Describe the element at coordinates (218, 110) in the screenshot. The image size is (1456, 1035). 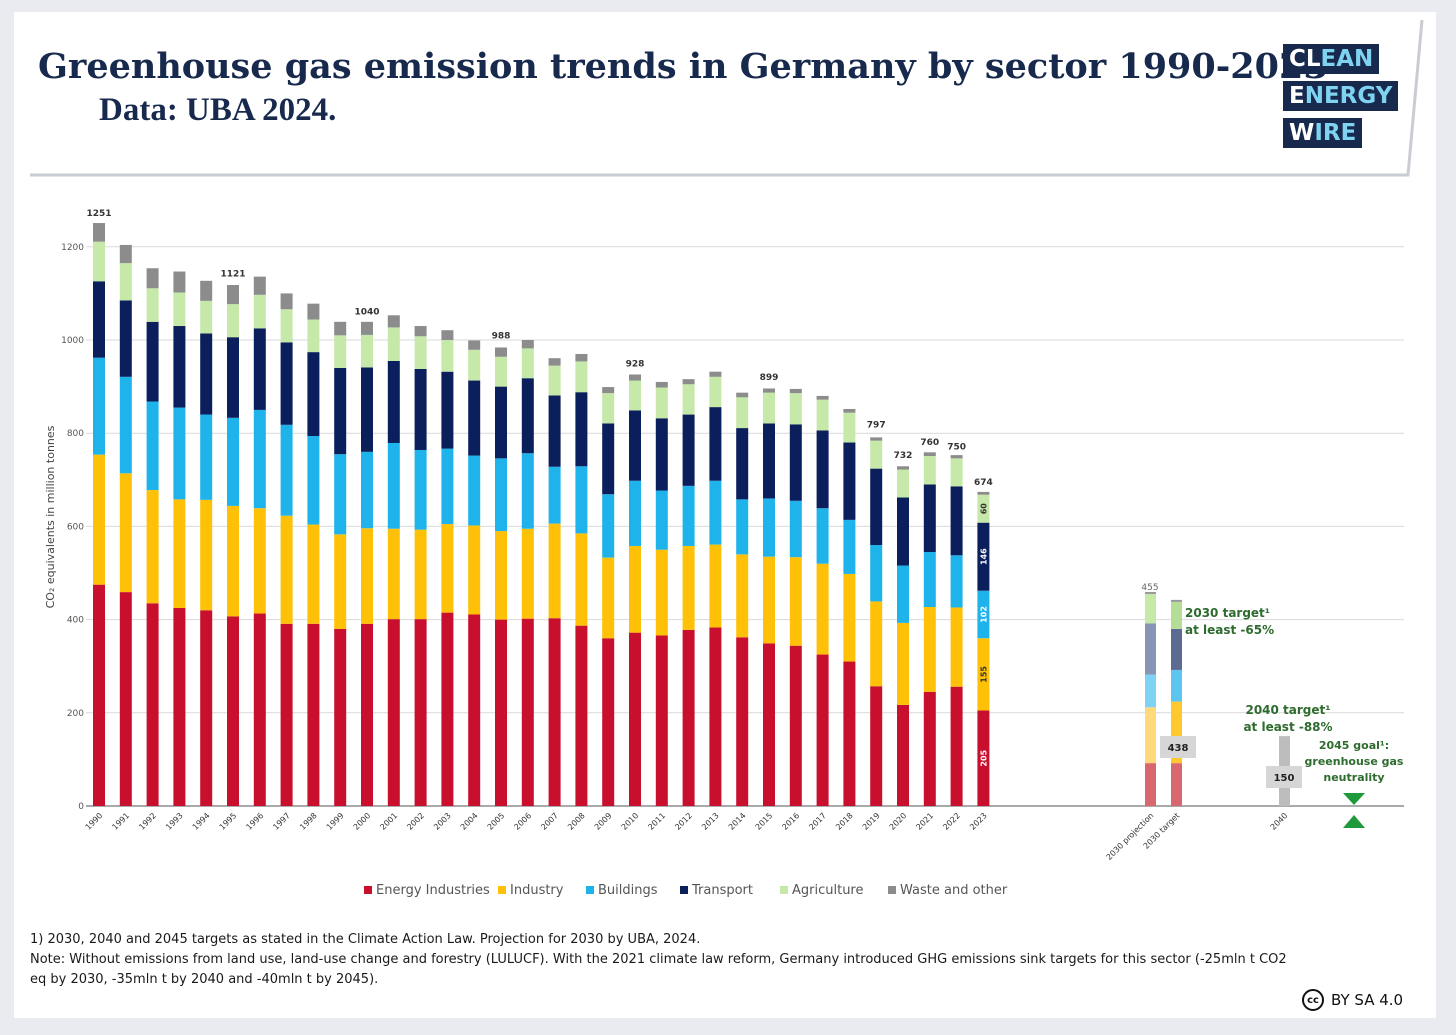
I see `page-subtitle: Data: UBA 2024.` at that location.